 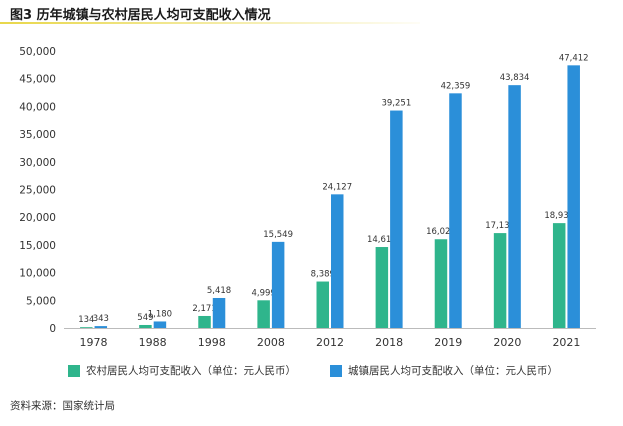 I want to click on source-note: 资料来源：国家统计局, so click(x=62, y=406).